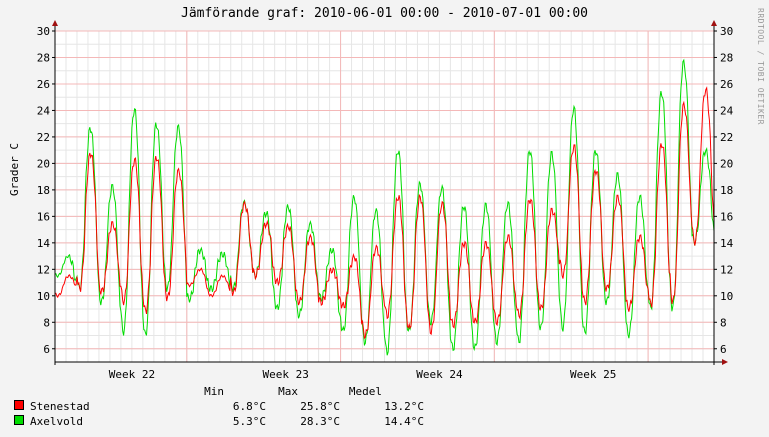 The image size is (769, 437). Describe the element at coordinates (365, 391) in the screenshot. I see `legend-header-medel: Medel` at that location.